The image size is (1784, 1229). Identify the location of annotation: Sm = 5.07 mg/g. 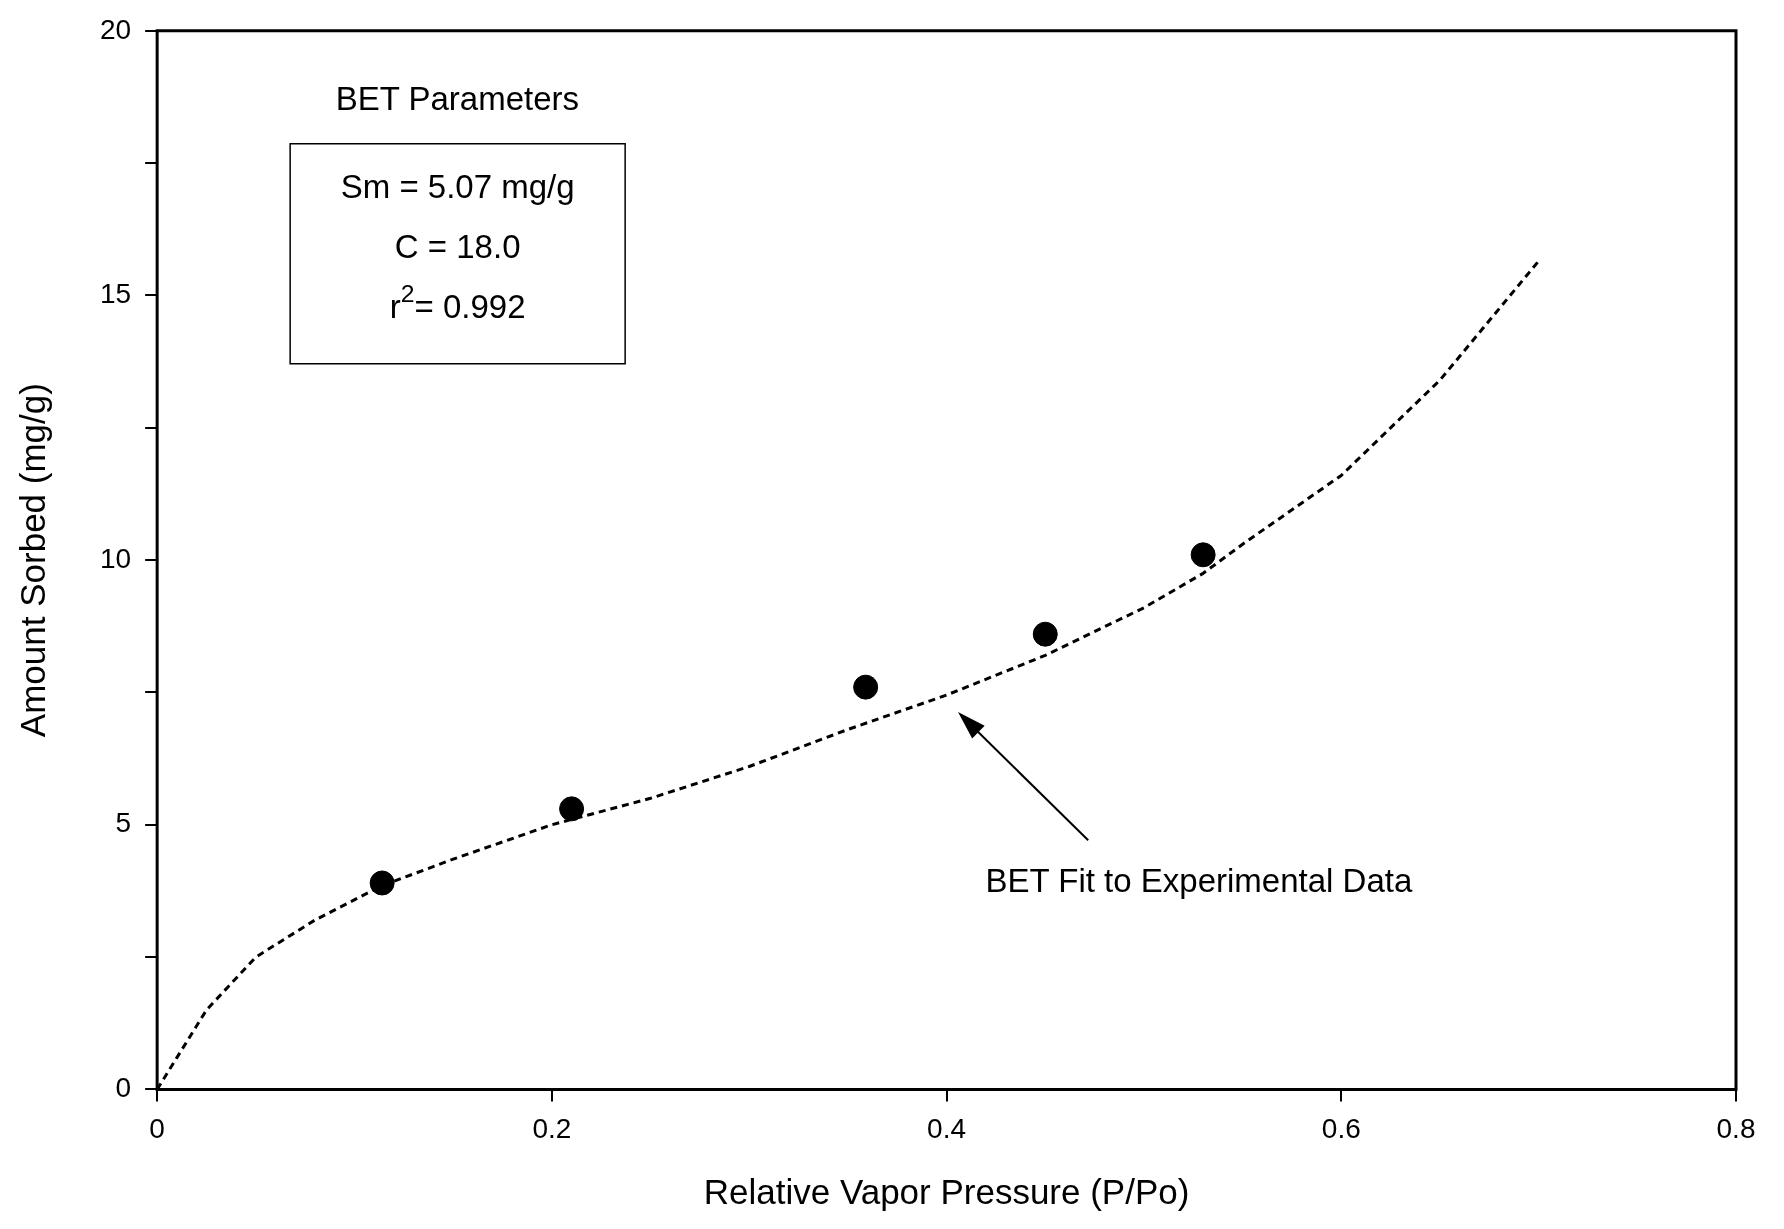
(457, 186).